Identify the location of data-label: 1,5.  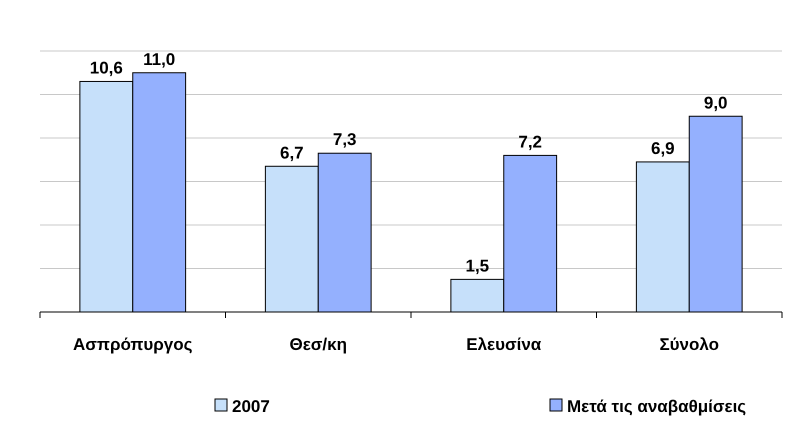
(477, 266).